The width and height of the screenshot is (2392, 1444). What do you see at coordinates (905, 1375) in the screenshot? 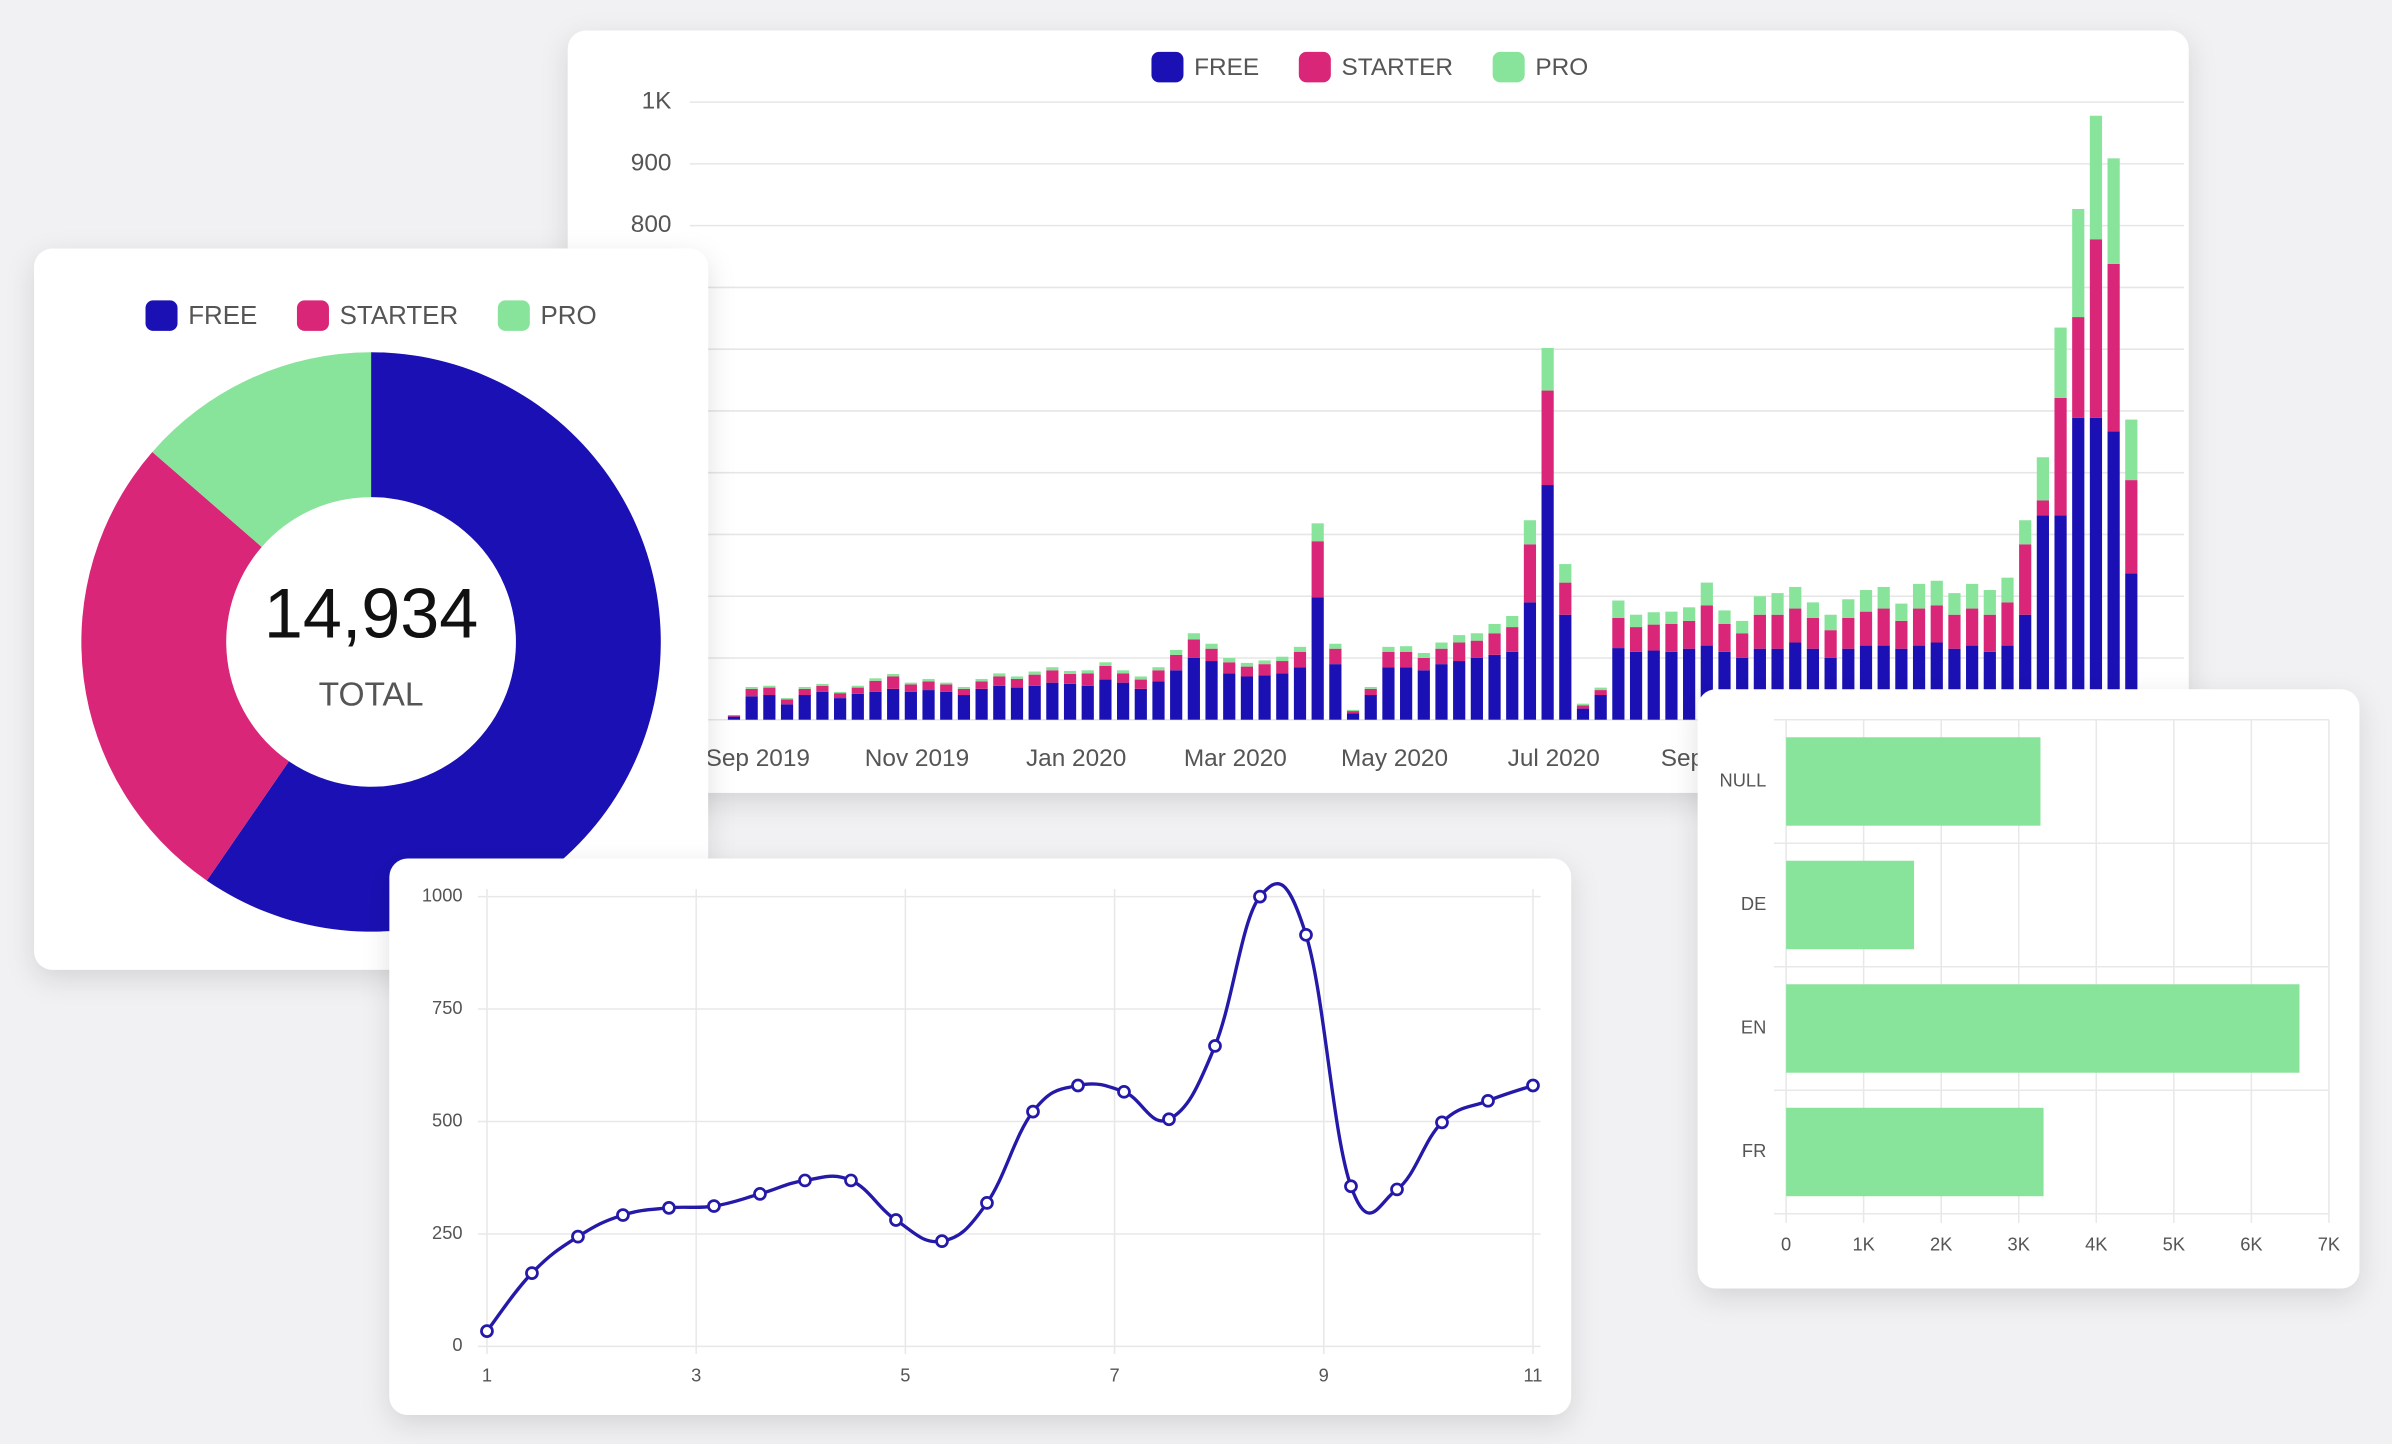
I see `x-tick-label: 5` at bounding box center [905, 1375].